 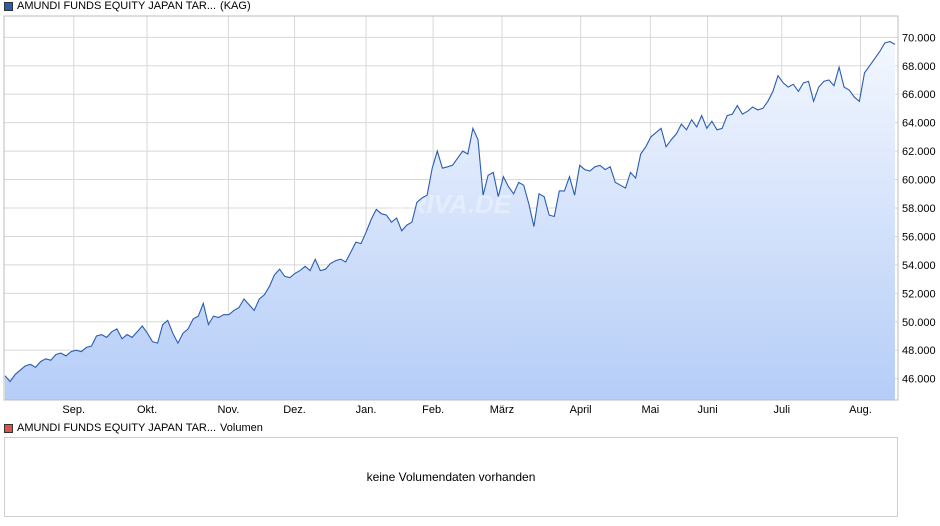 What do you see at coordinates (860, 410) in the screenshot?
I see `x-tick-label: Aug.` at bounding box center [860, 410].